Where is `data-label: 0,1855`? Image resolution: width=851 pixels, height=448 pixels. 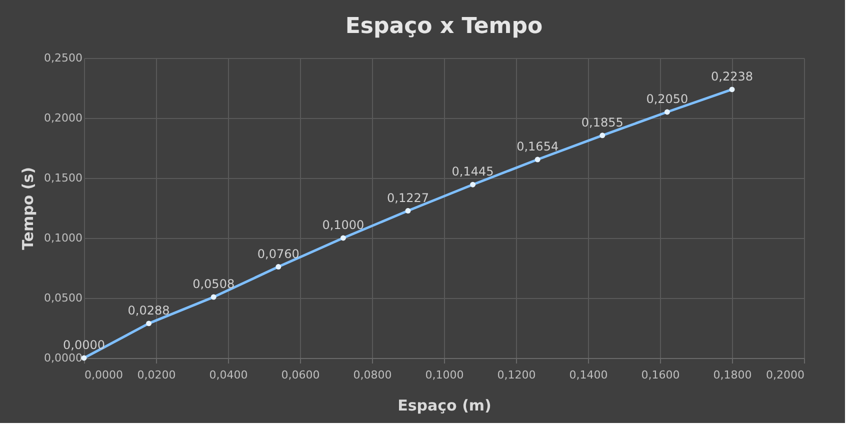 data-label: 0,1855 is located at coordinates (602, 122).